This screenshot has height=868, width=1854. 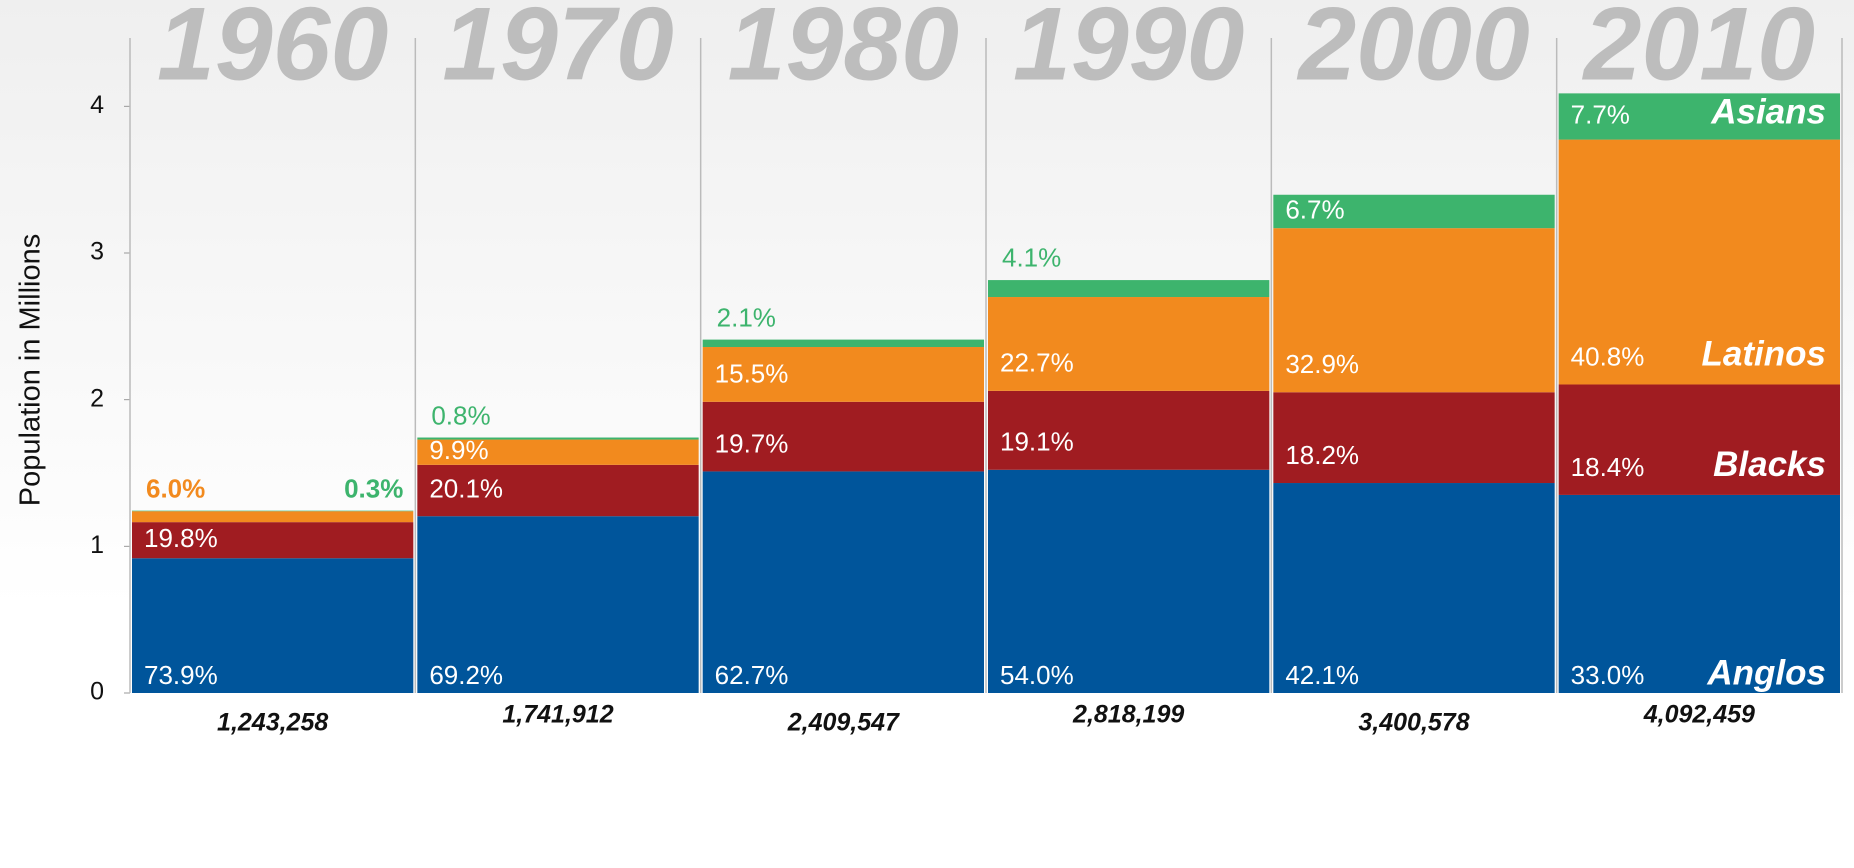 I want to click on total-label: 2,818,199, so click(x=1128, y=715).